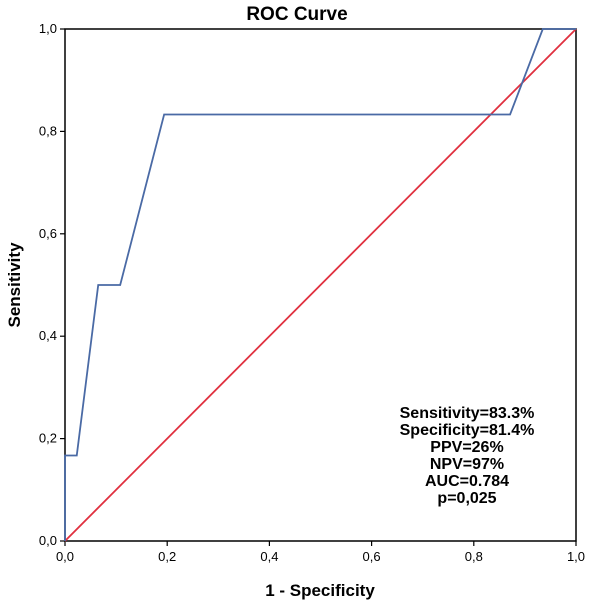 The image size is (590, 607). I want to click on x-axis-ticks: 0,0 0,2 0,4 0,6 0,8 1,0, so click(320, 552).